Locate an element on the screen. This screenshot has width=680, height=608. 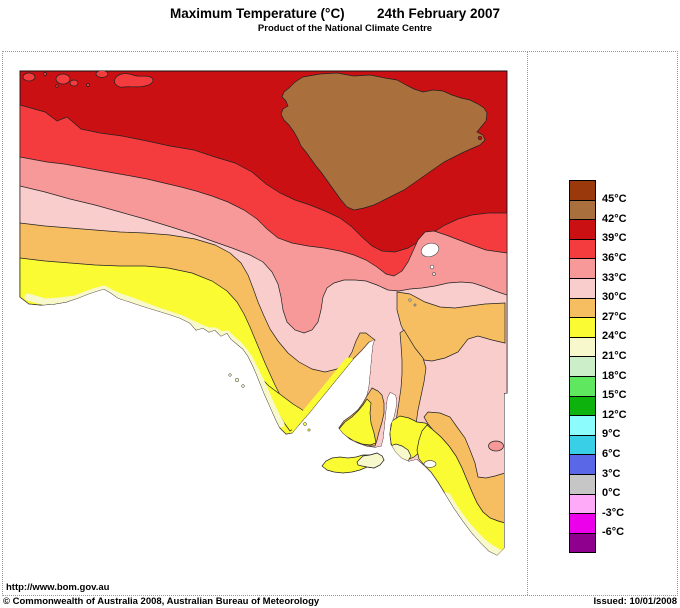
bom-url-label: http://www.bom.gov.au is located at coordinates (58, 587).